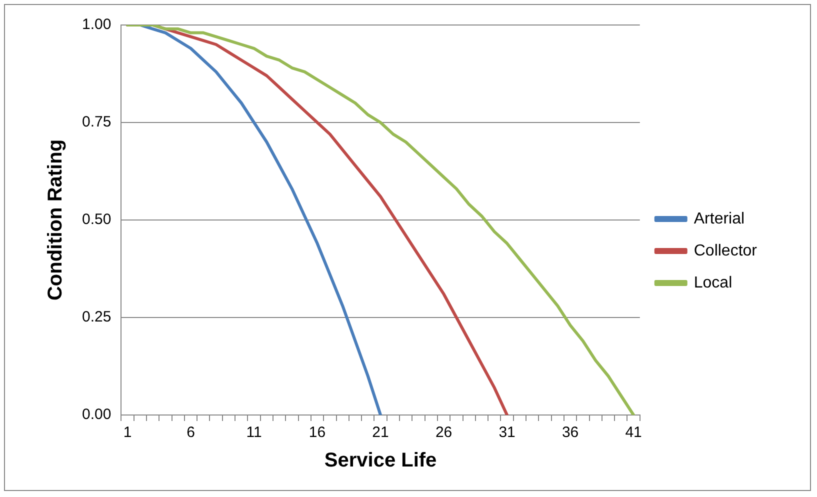 The height and width of the screenshot is (497, 817). Describe the element at coordinates (713, 283) in the screenshot. I see `legend-label: Local` at that location.